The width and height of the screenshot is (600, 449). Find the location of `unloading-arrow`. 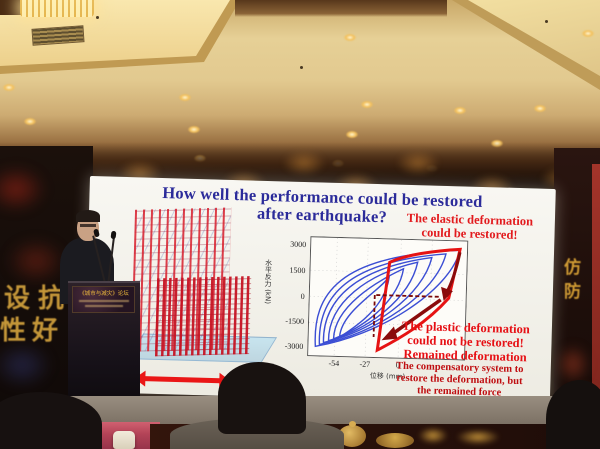

unloading-arrow is located at coordinates (451, 276).